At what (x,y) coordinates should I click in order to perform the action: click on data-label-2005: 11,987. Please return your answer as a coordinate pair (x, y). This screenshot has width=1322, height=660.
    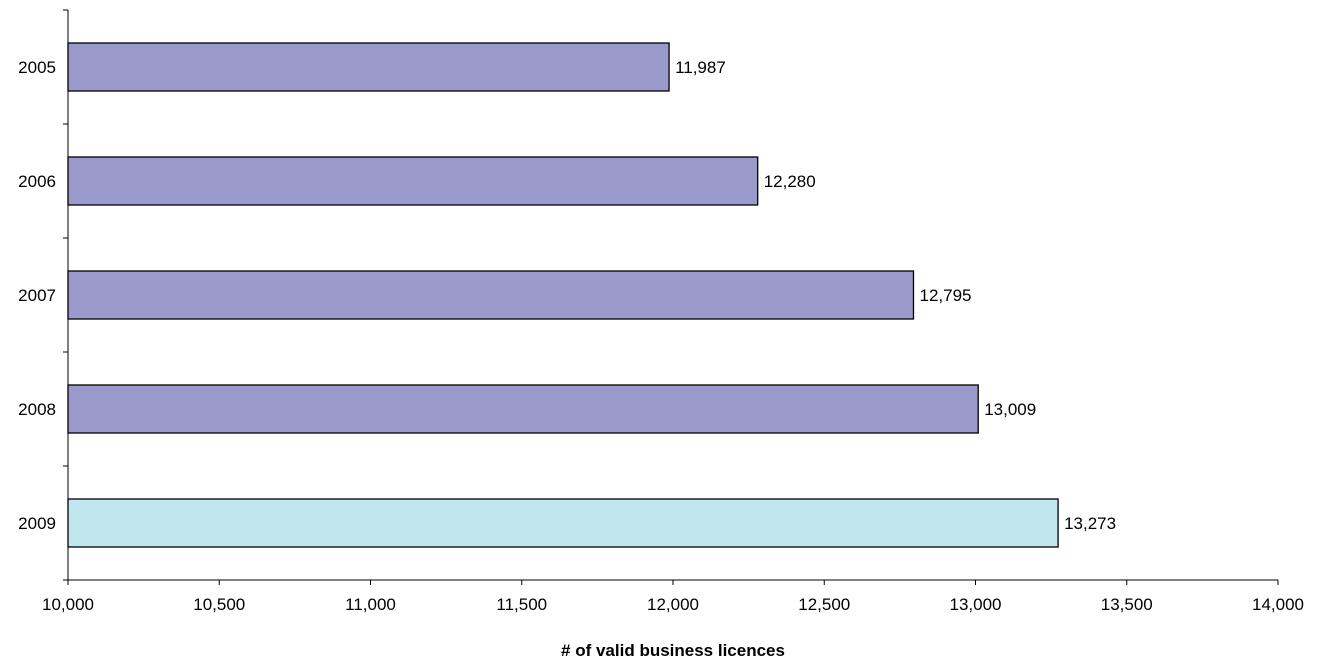
    Looking at the image, I should click on (700, 67).